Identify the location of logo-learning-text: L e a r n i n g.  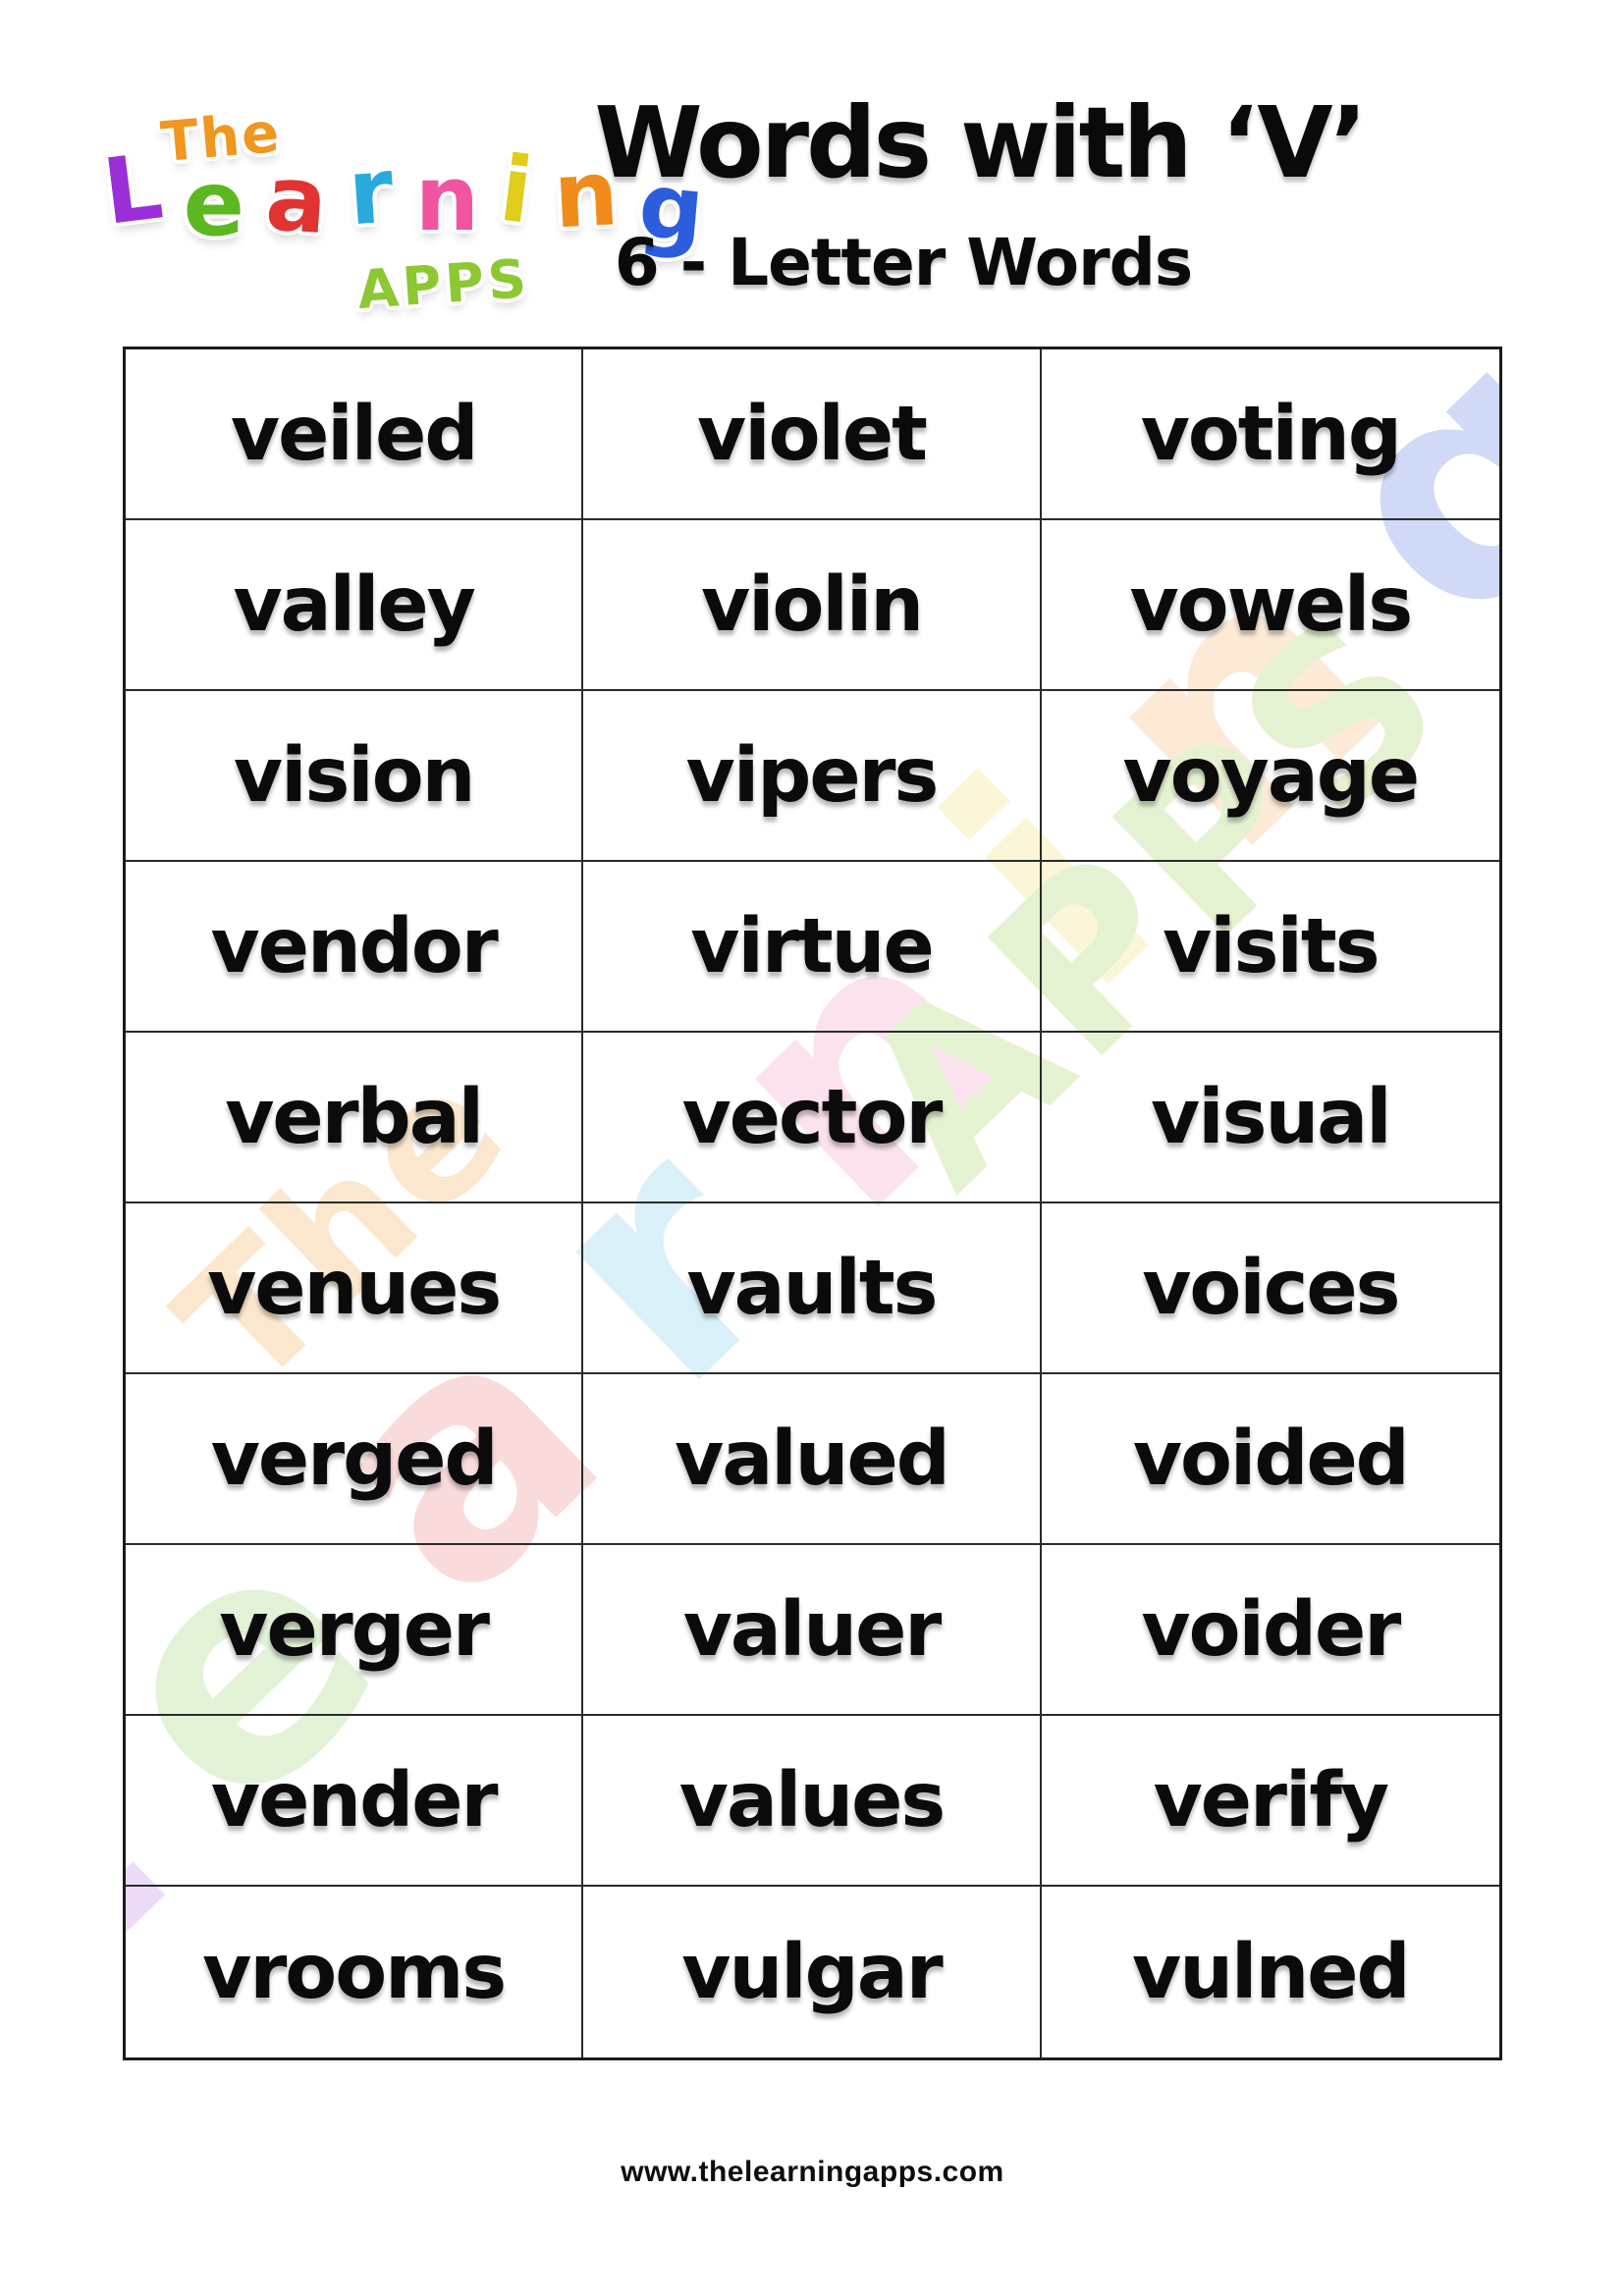
(401, 198).